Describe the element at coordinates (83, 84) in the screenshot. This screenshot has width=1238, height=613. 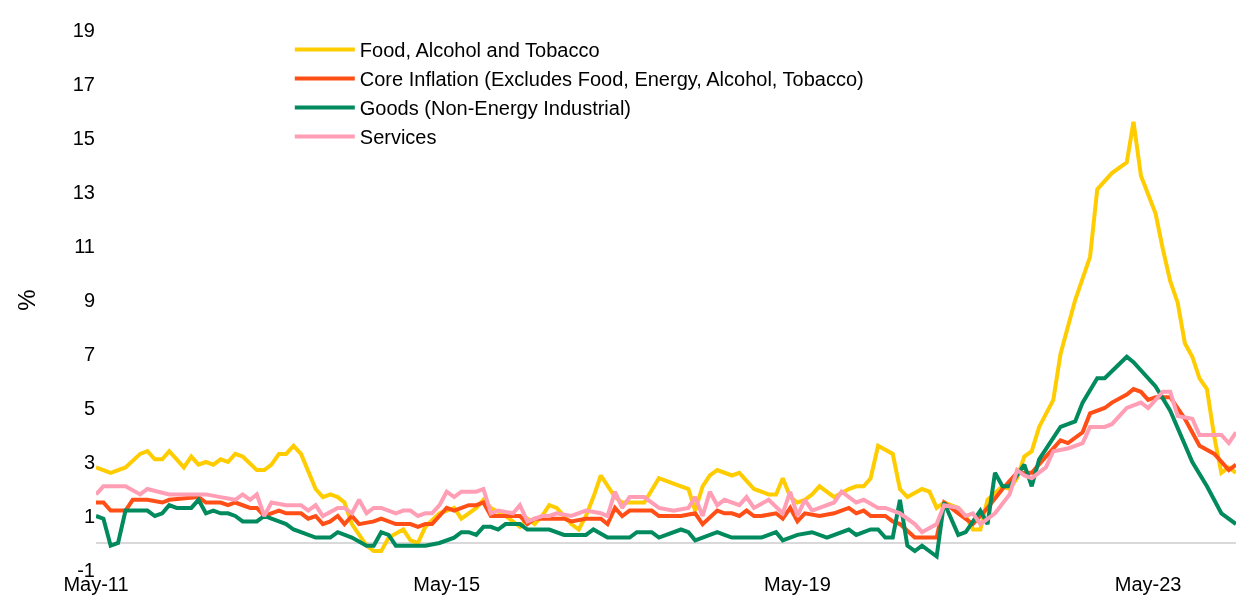
I see `y-tick-label: 17` at that location.